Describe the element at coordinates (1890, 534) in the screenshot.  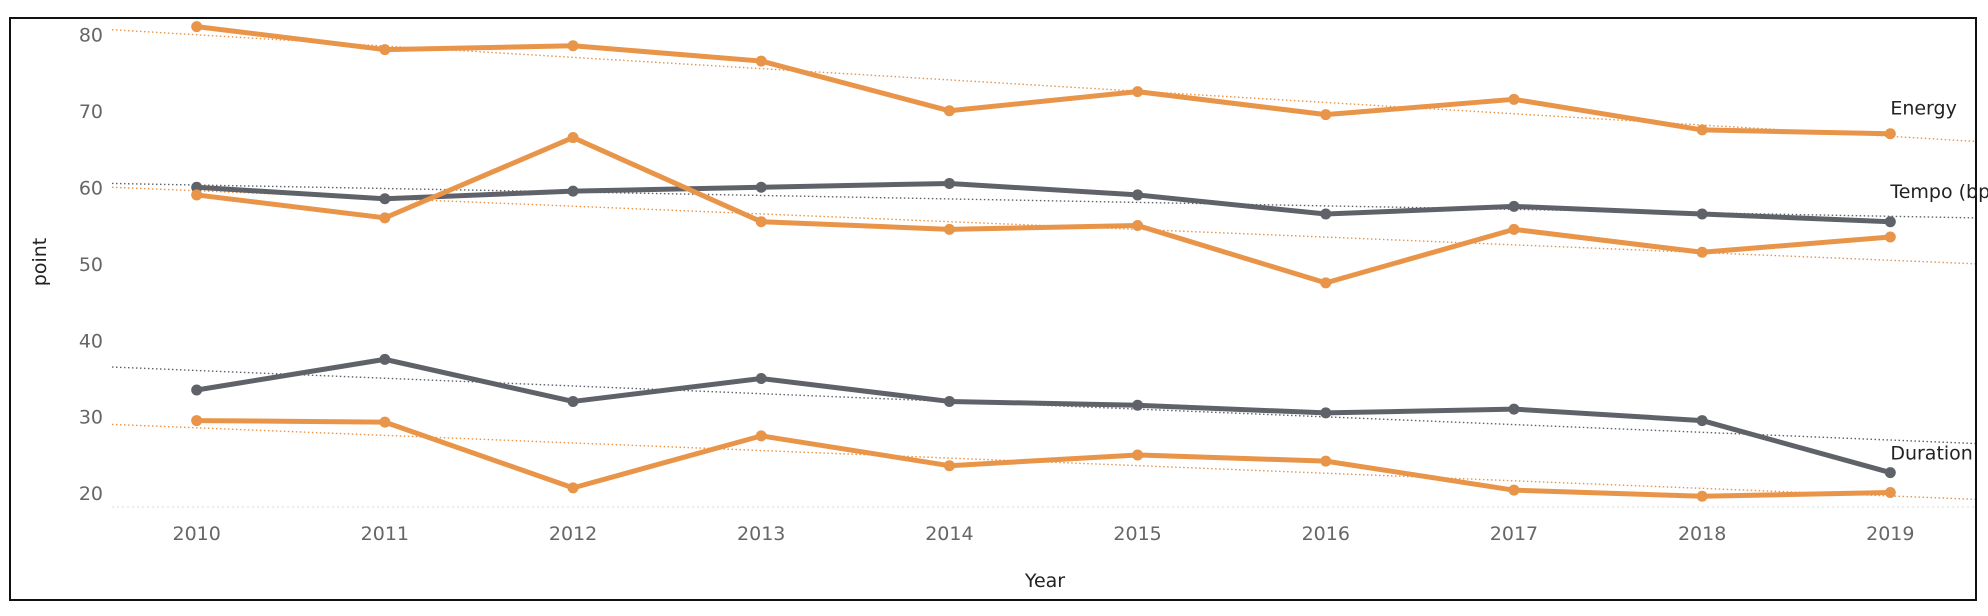
I see `x-tick-label-2019: 2019` at that location.